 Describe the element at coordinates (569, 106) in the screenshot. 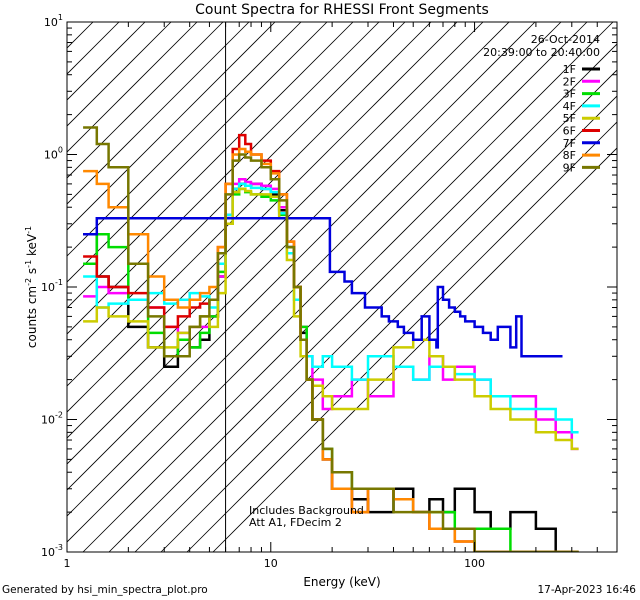

I see `legend-label-4f: 4F` at that location.